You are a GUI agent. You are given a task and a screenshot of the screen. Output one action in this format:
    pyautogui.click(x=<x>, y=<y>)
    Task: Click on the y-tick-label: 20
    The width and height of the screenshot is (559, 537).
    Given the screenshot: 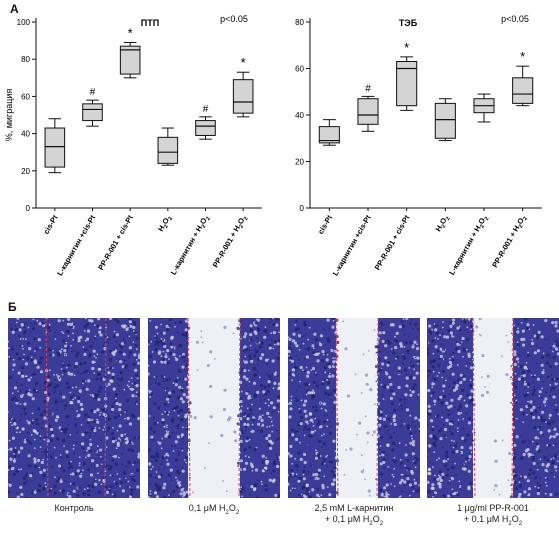 What is the action you would take?
    pyautogui.click(x=25, y=171)
    